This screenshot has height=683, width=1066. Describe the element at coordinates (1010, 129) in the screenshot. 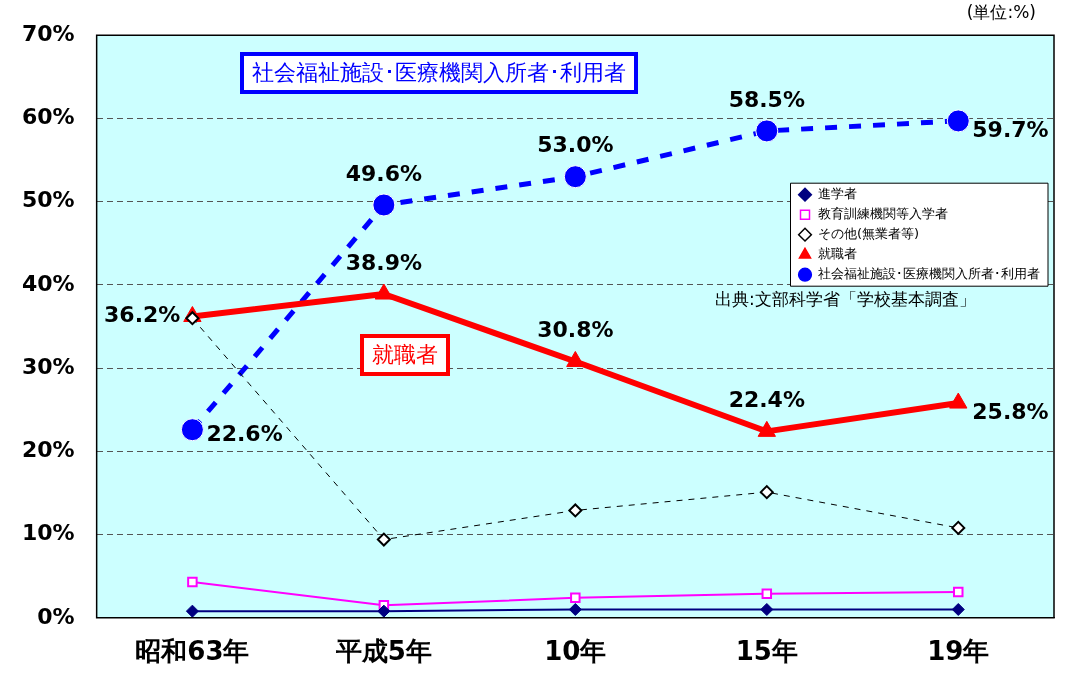

I see `data-label: 59.7%` at that location.